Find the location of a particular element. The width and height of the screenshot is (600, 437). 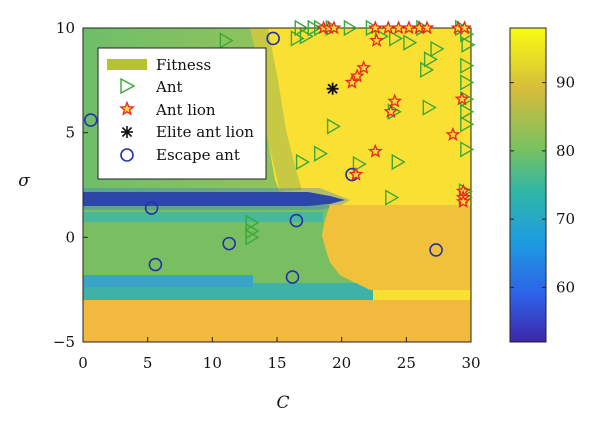

y-axis: −5 0 5 10 is located at coordinates (70, 185).